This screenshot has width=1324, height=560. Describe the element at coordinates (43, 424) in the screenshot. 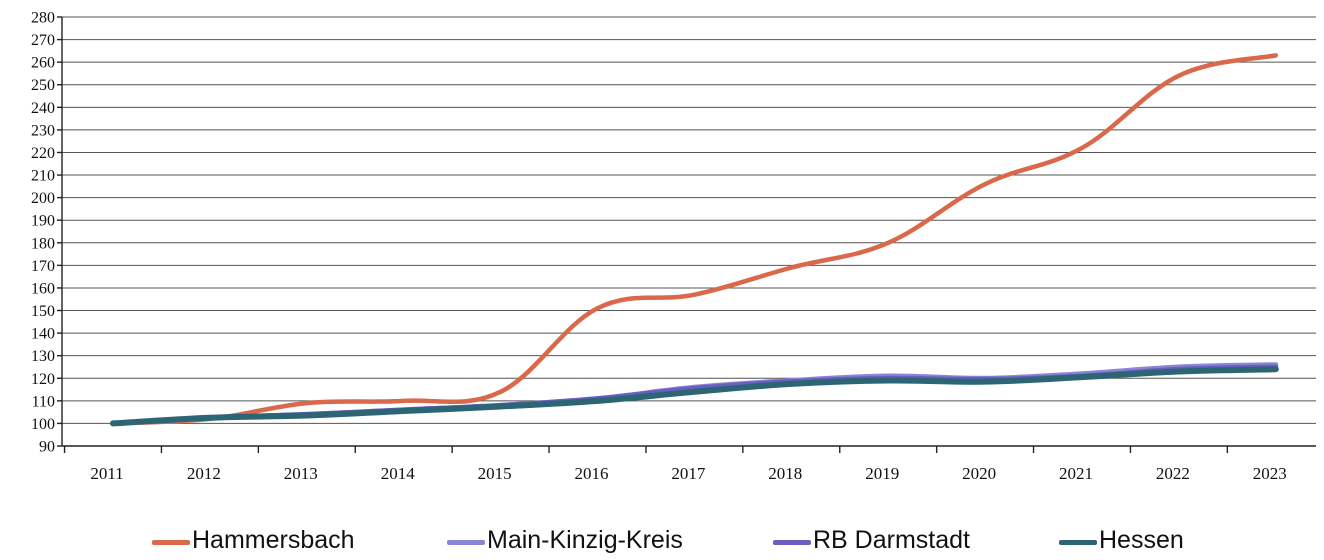

I see `y-tick-label: 100` at that location.